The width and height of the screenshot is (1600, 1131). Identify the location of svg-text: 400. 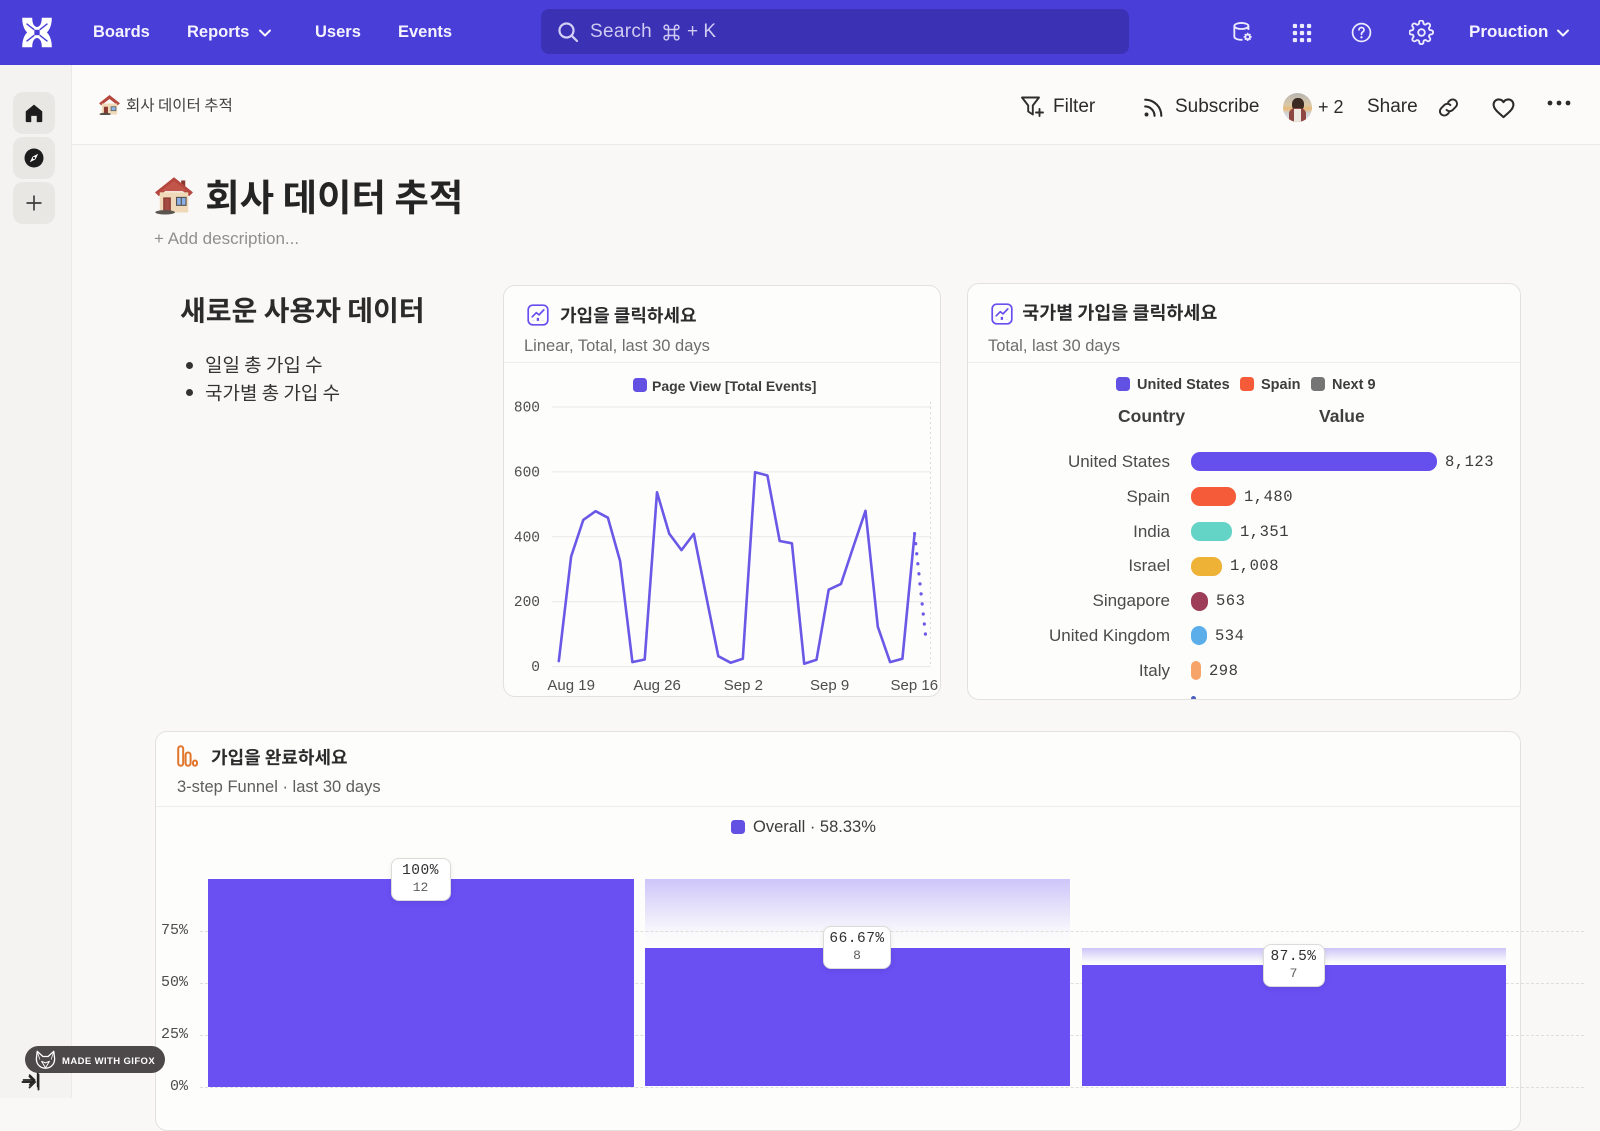
(527, 538).